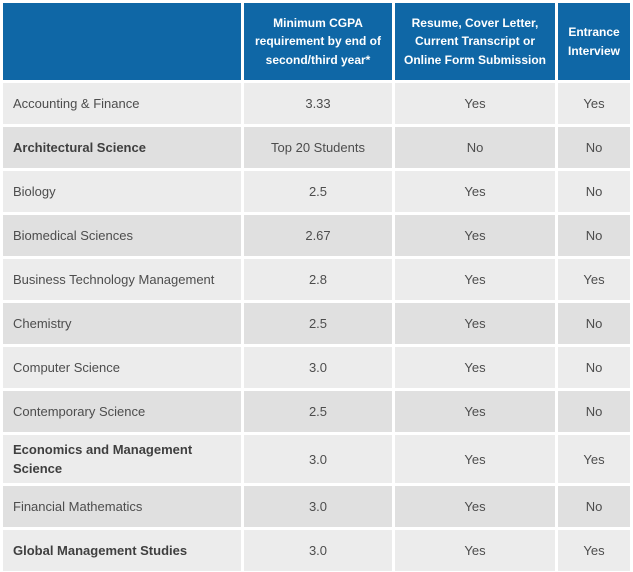 The height and width of the screenshot is (572, 633). I want to click on header-program, so click(122, 41).